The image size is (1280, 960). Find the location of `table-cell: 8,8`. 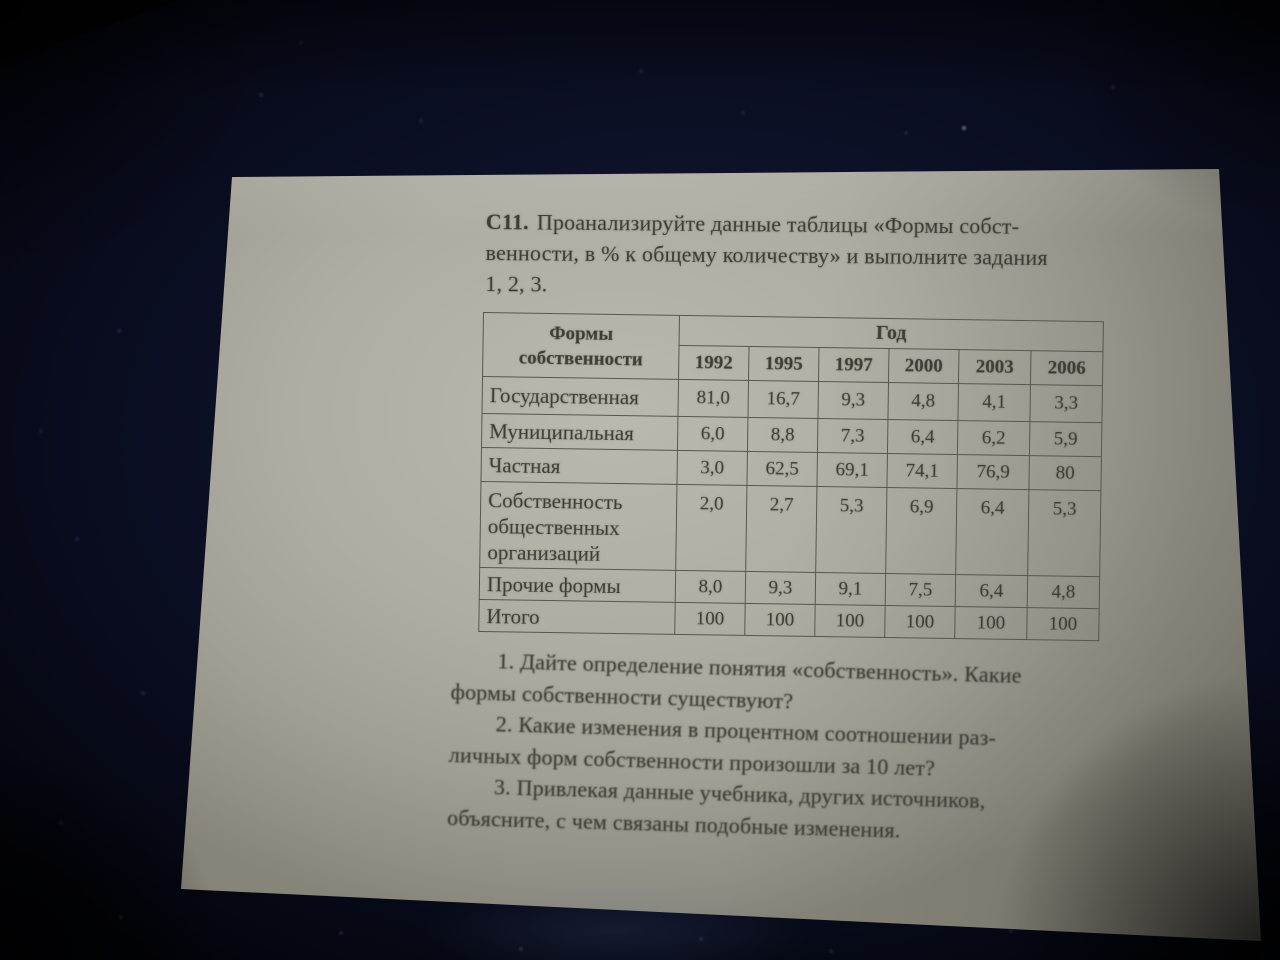

table-cell: 8,8 is located at coordinates (782, 435).